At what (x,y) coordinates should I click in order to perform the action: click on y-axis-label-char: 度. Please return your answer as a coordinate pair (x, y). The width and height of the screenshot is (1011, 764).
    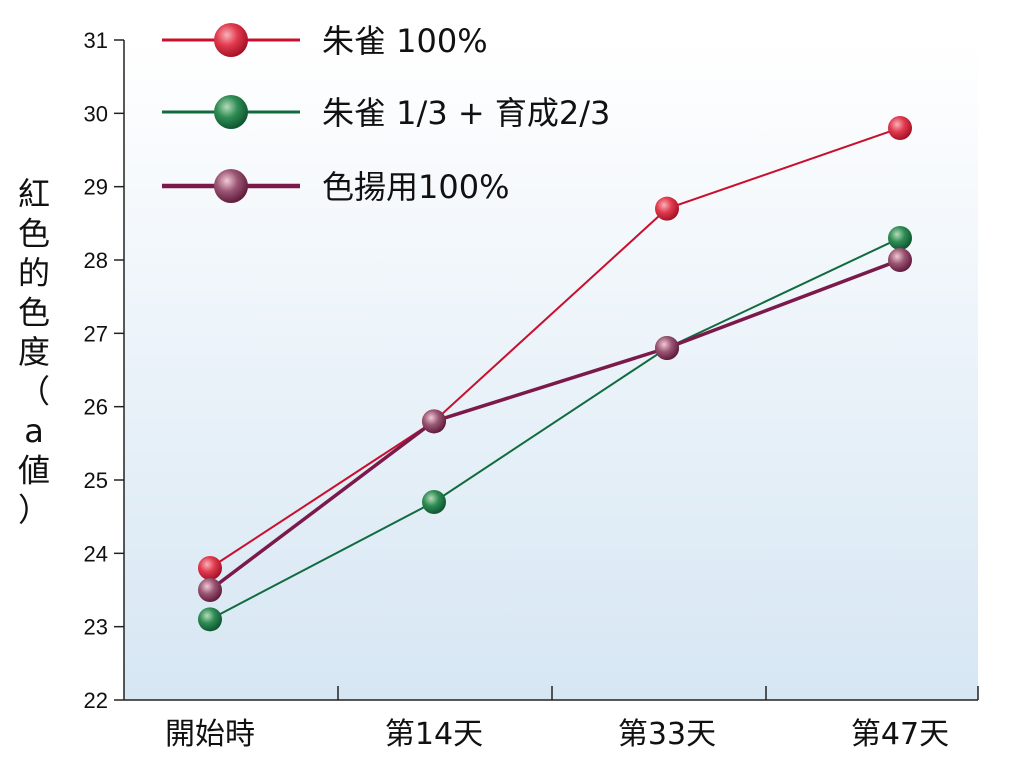
    Looking at the image, I should click on (34, 352).